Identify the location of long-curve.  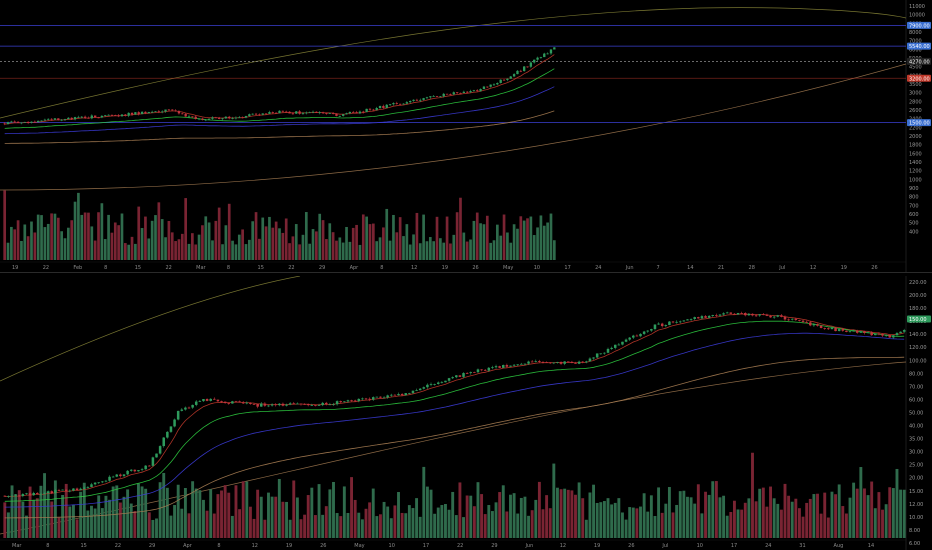
(150, 329).